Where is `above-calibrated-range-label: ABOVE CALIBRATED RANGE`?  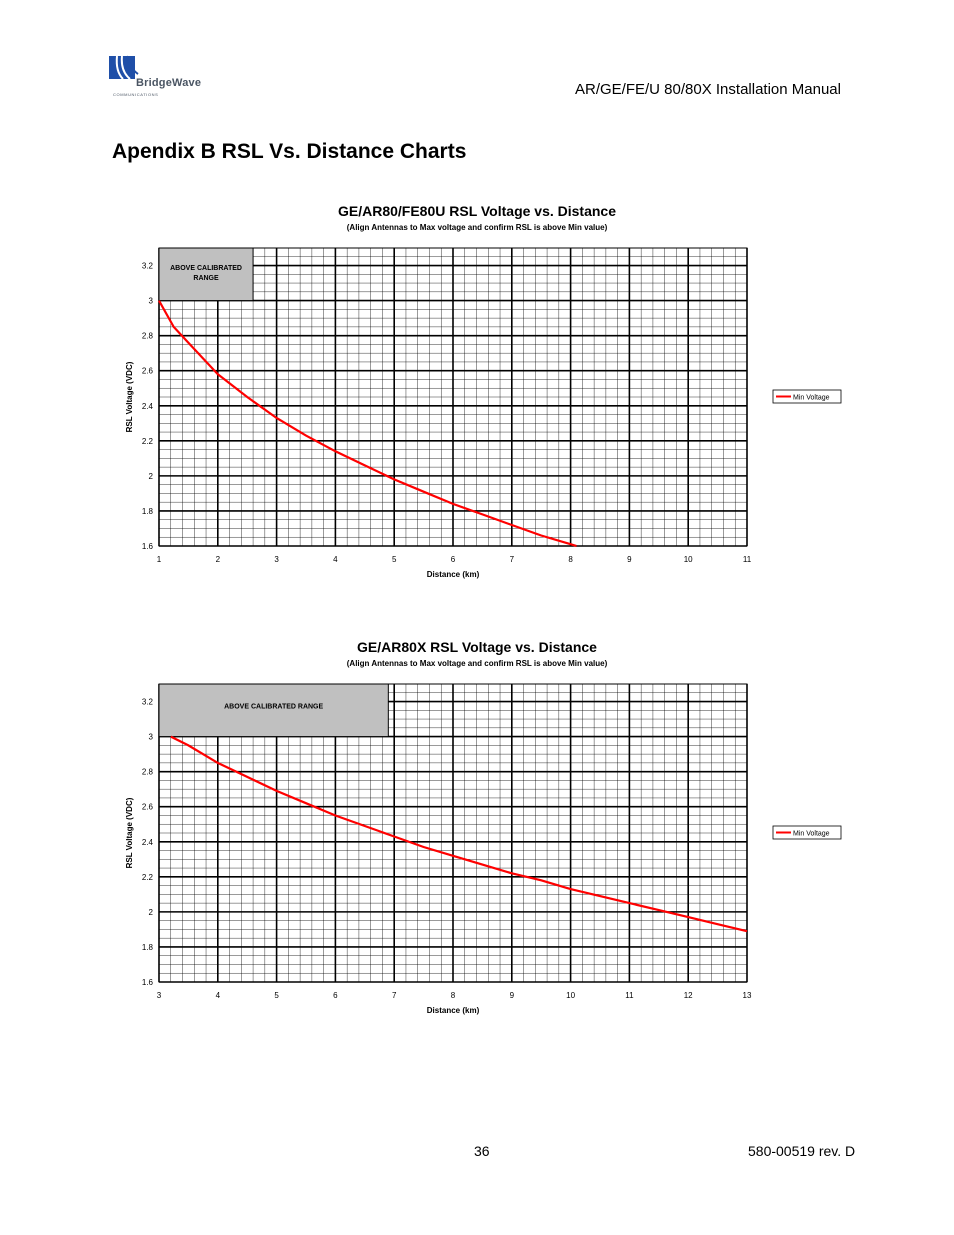 above-calibrated-range-label: ABOVE CALIBRATED RANGE is located at coordinates (273, 706).